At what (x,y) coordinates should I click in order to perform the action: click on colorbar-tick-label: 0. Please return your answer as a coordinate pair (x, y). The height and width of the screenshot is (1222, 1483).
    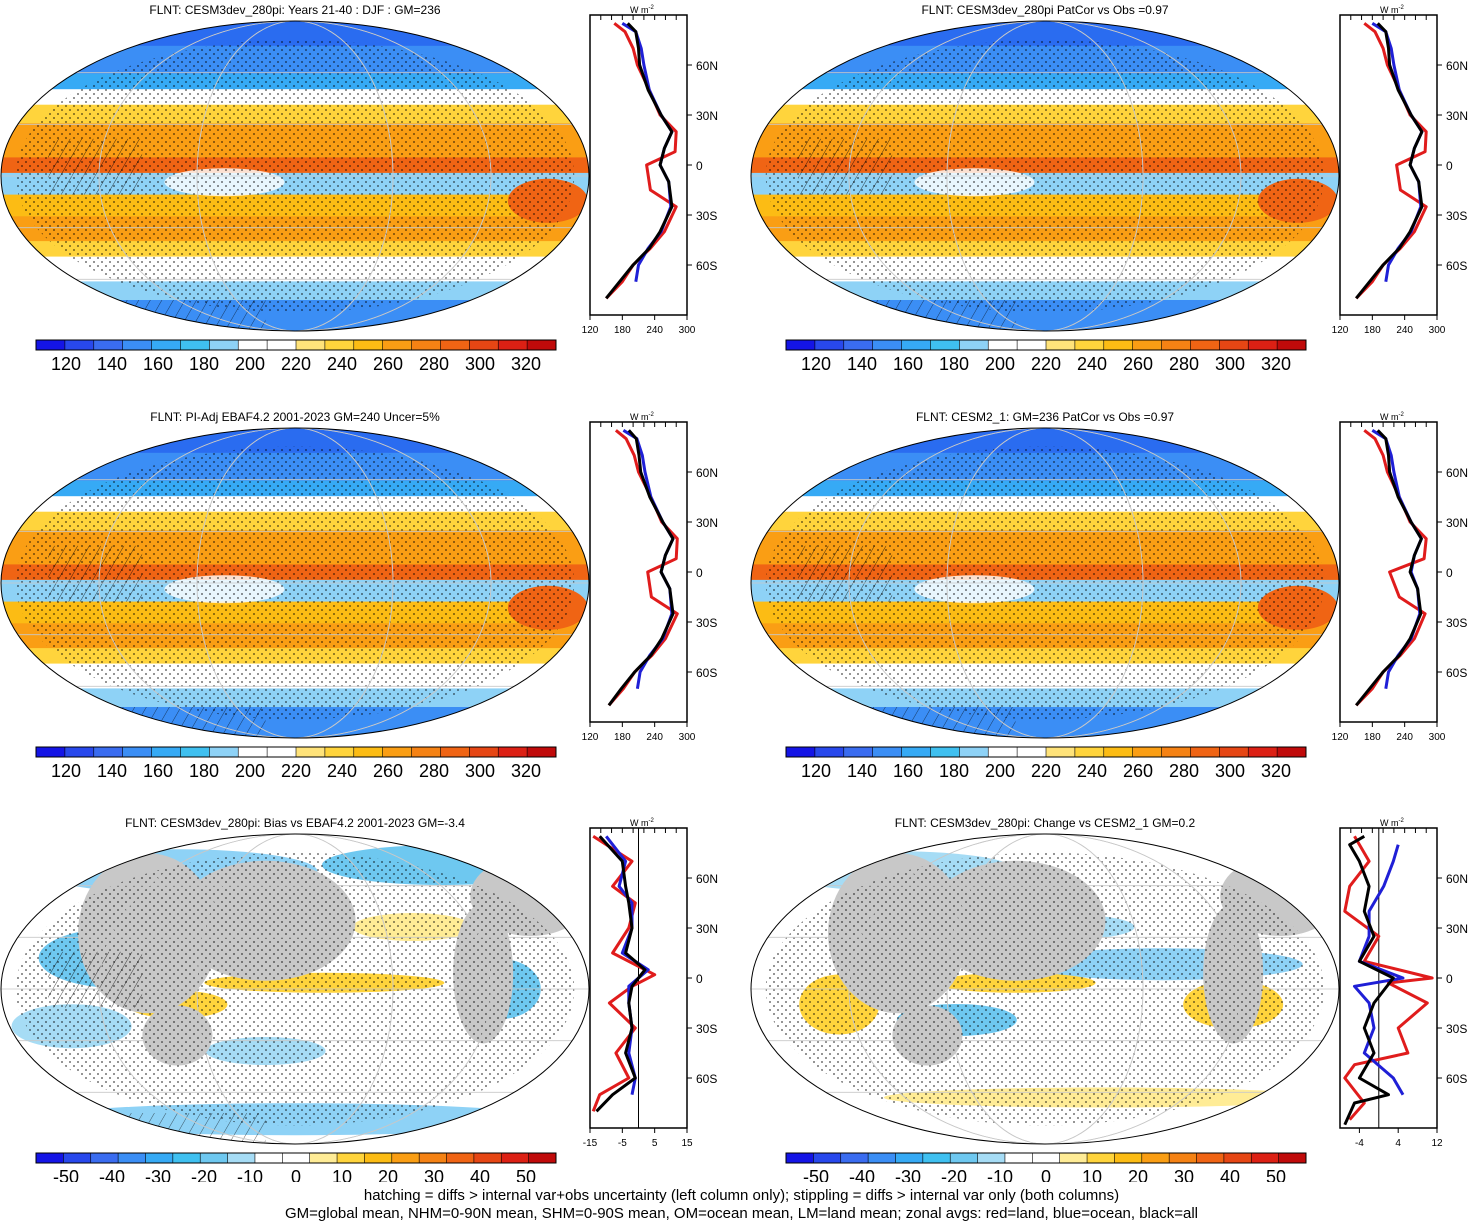
    Looking at the image, I should click on (296, 1174).